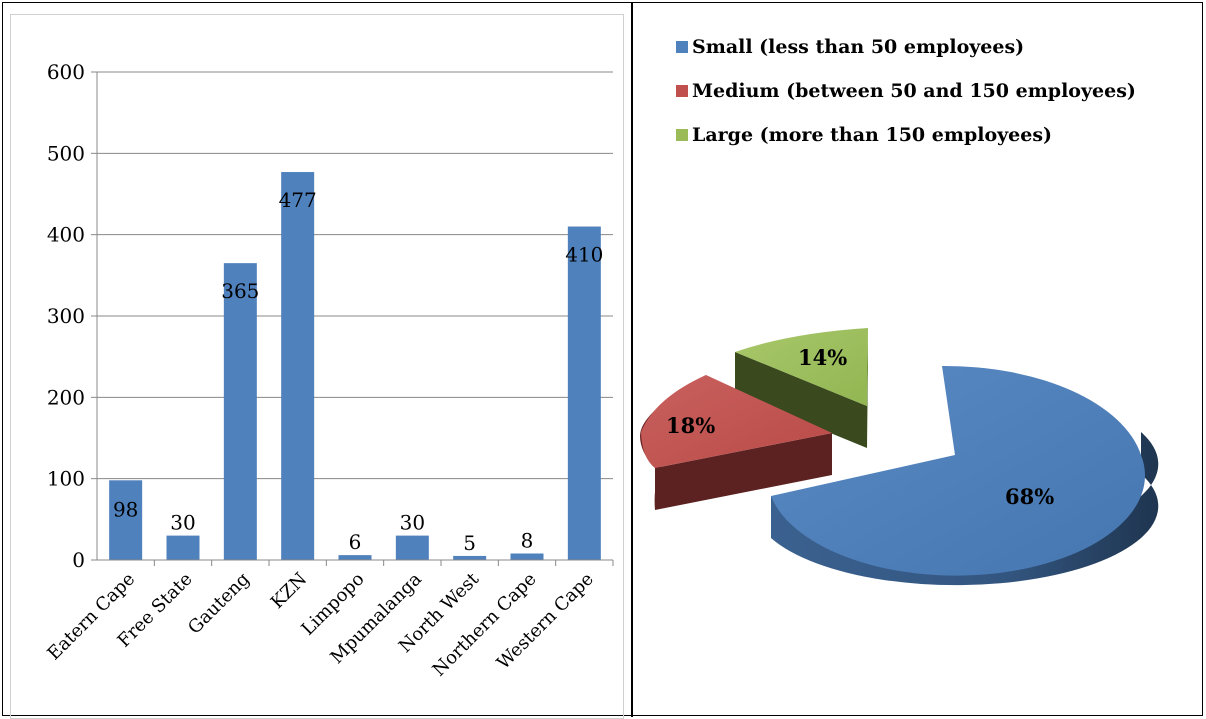 Image resolution: width=1206 pixels, height=719 pixels. I want to click on pie-slice-medium-side-front, so click(743, 471).